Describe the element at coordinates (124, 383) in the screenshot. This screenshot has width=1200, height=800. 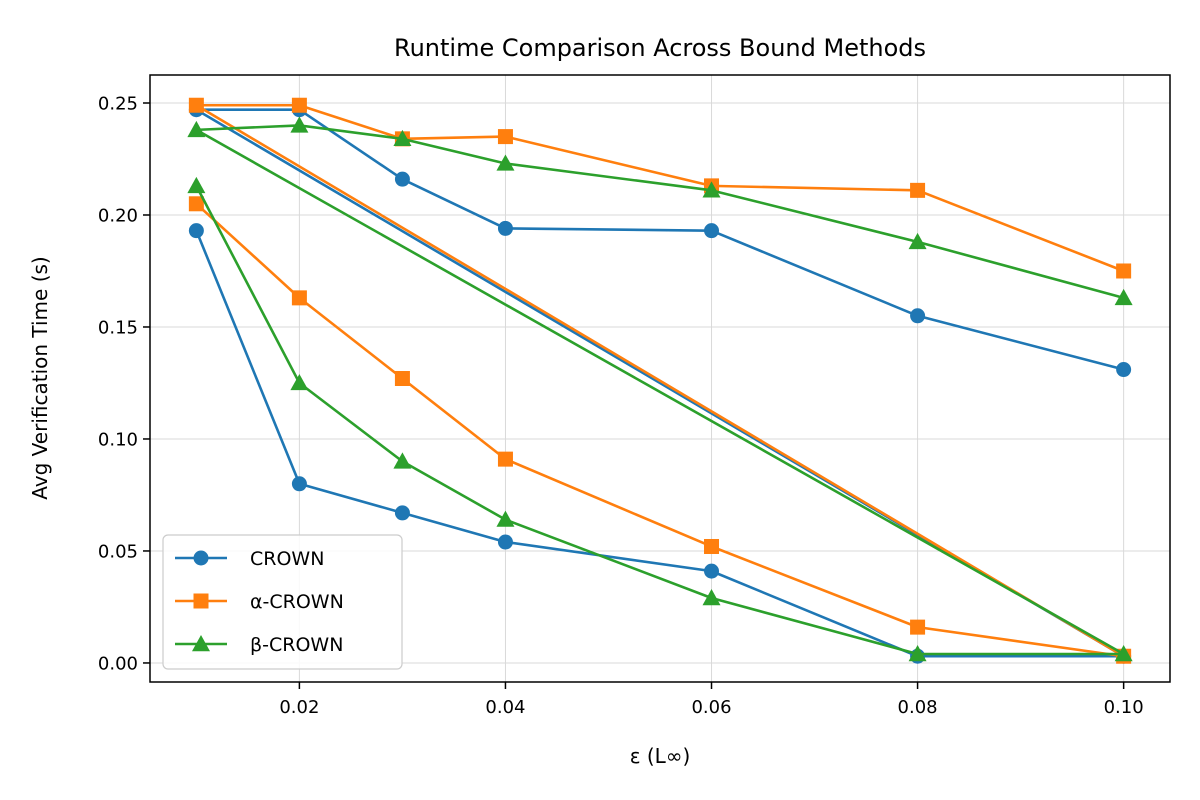
I see `y-axis-ticks: 0.00 0.05 0.10 0.15 0.20 0.25` at that location.